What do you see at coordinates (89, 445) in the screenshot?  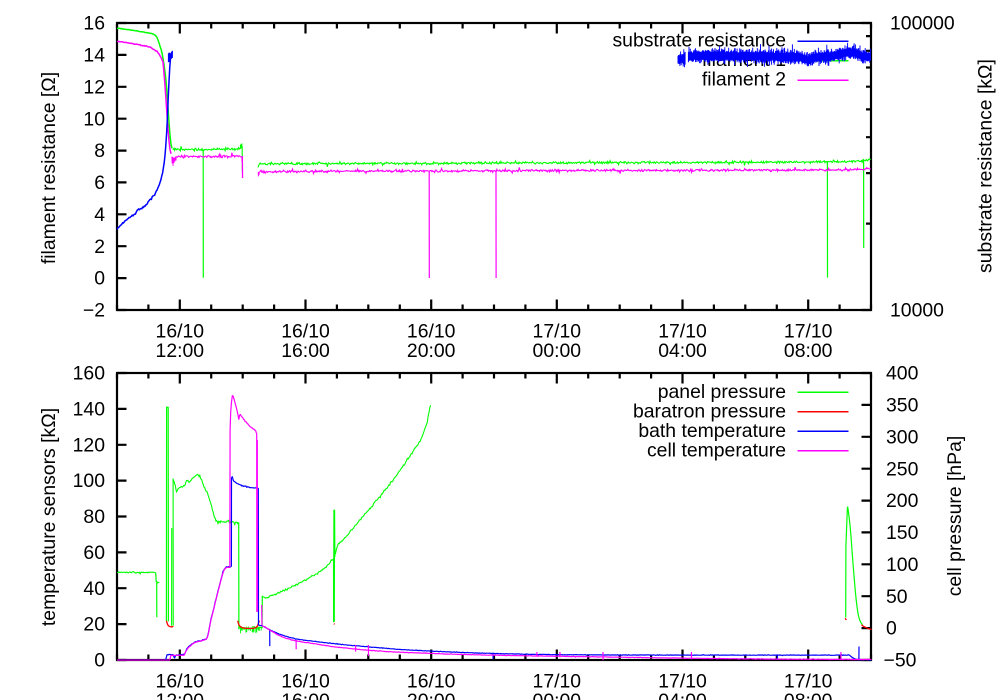 I see `svg-text: 120` at bounding box center [89, 445].